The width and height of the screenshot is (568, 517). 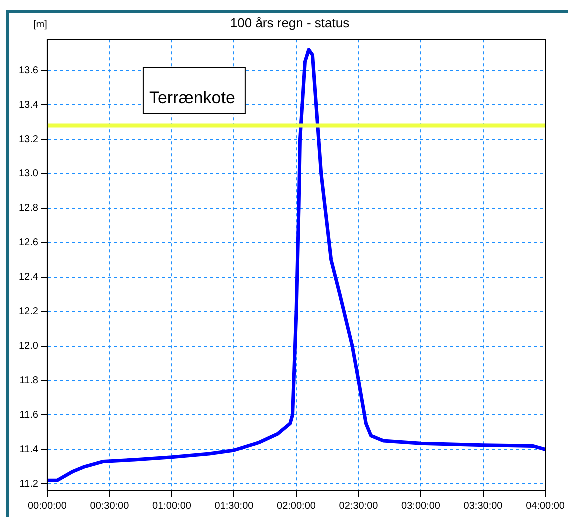 I want to click on y-axis-title: [m], so click(x=41, y=25).